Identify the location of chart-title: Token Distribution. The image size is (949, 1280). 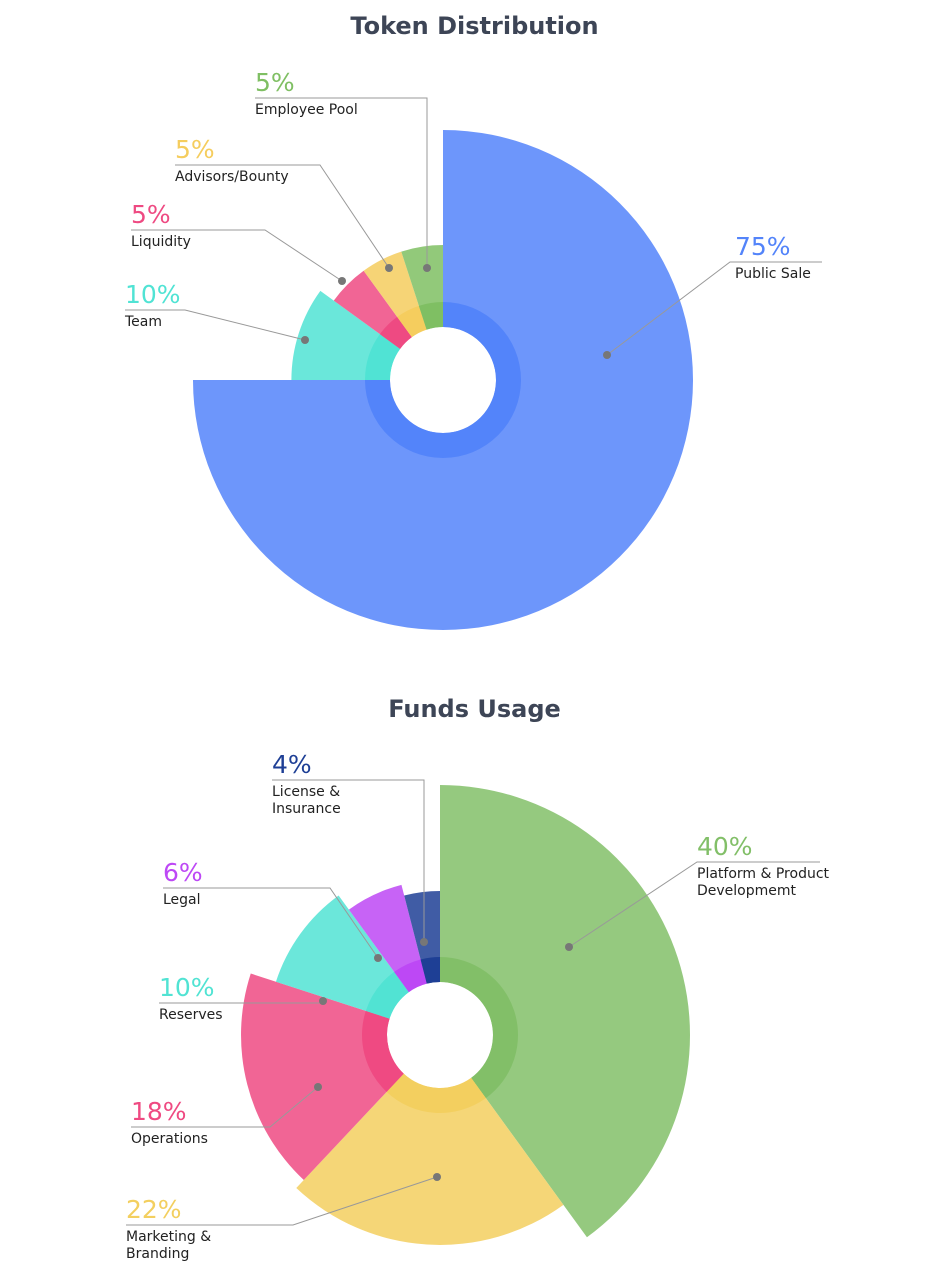
(474, 26).